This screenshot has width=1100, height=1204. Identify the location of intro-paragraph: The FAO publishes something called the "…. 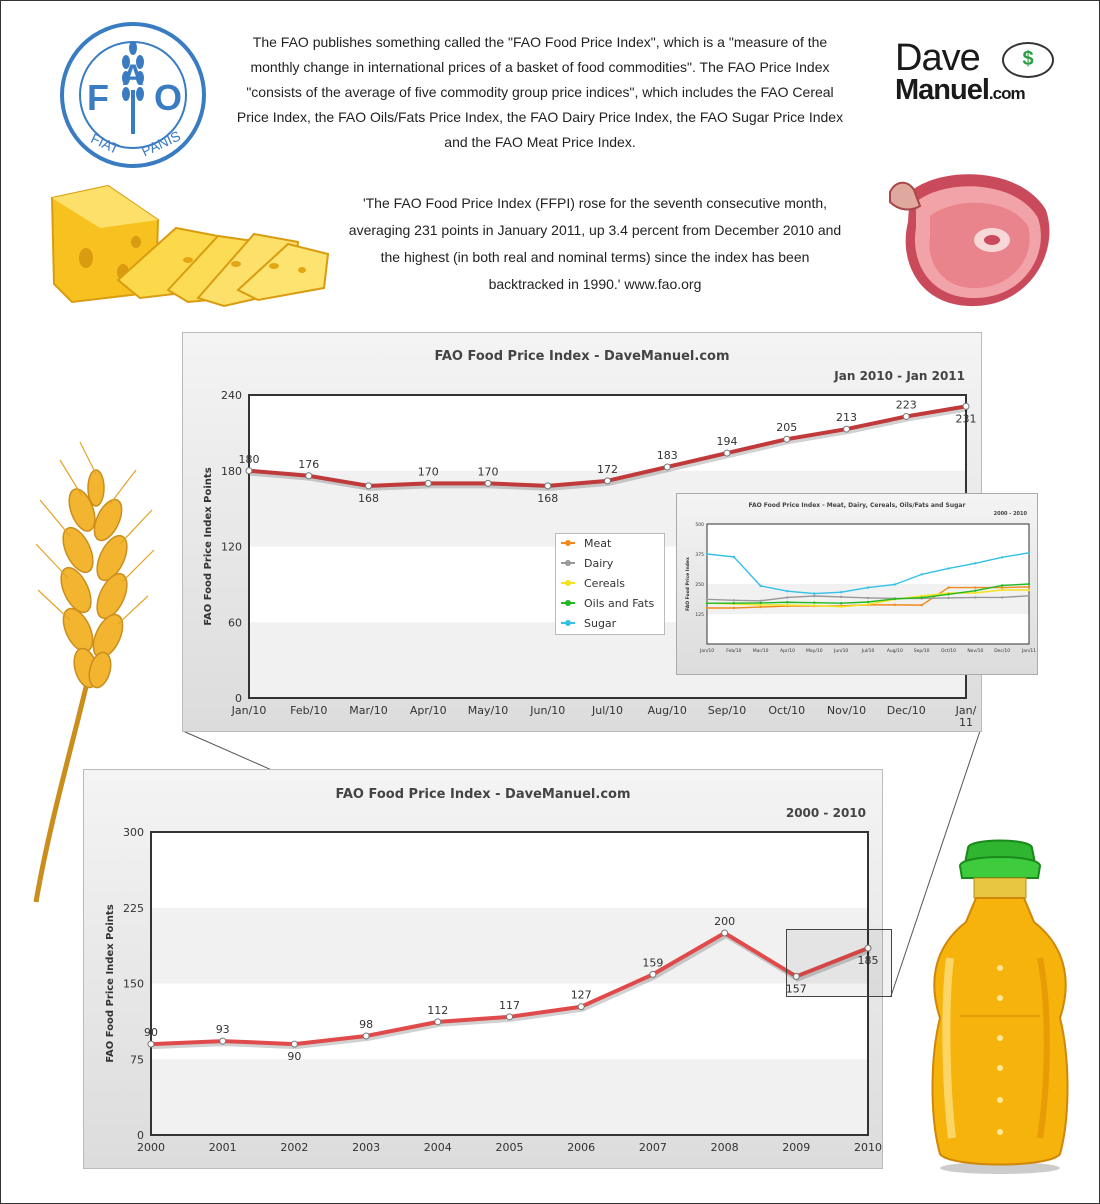
(540, 92).